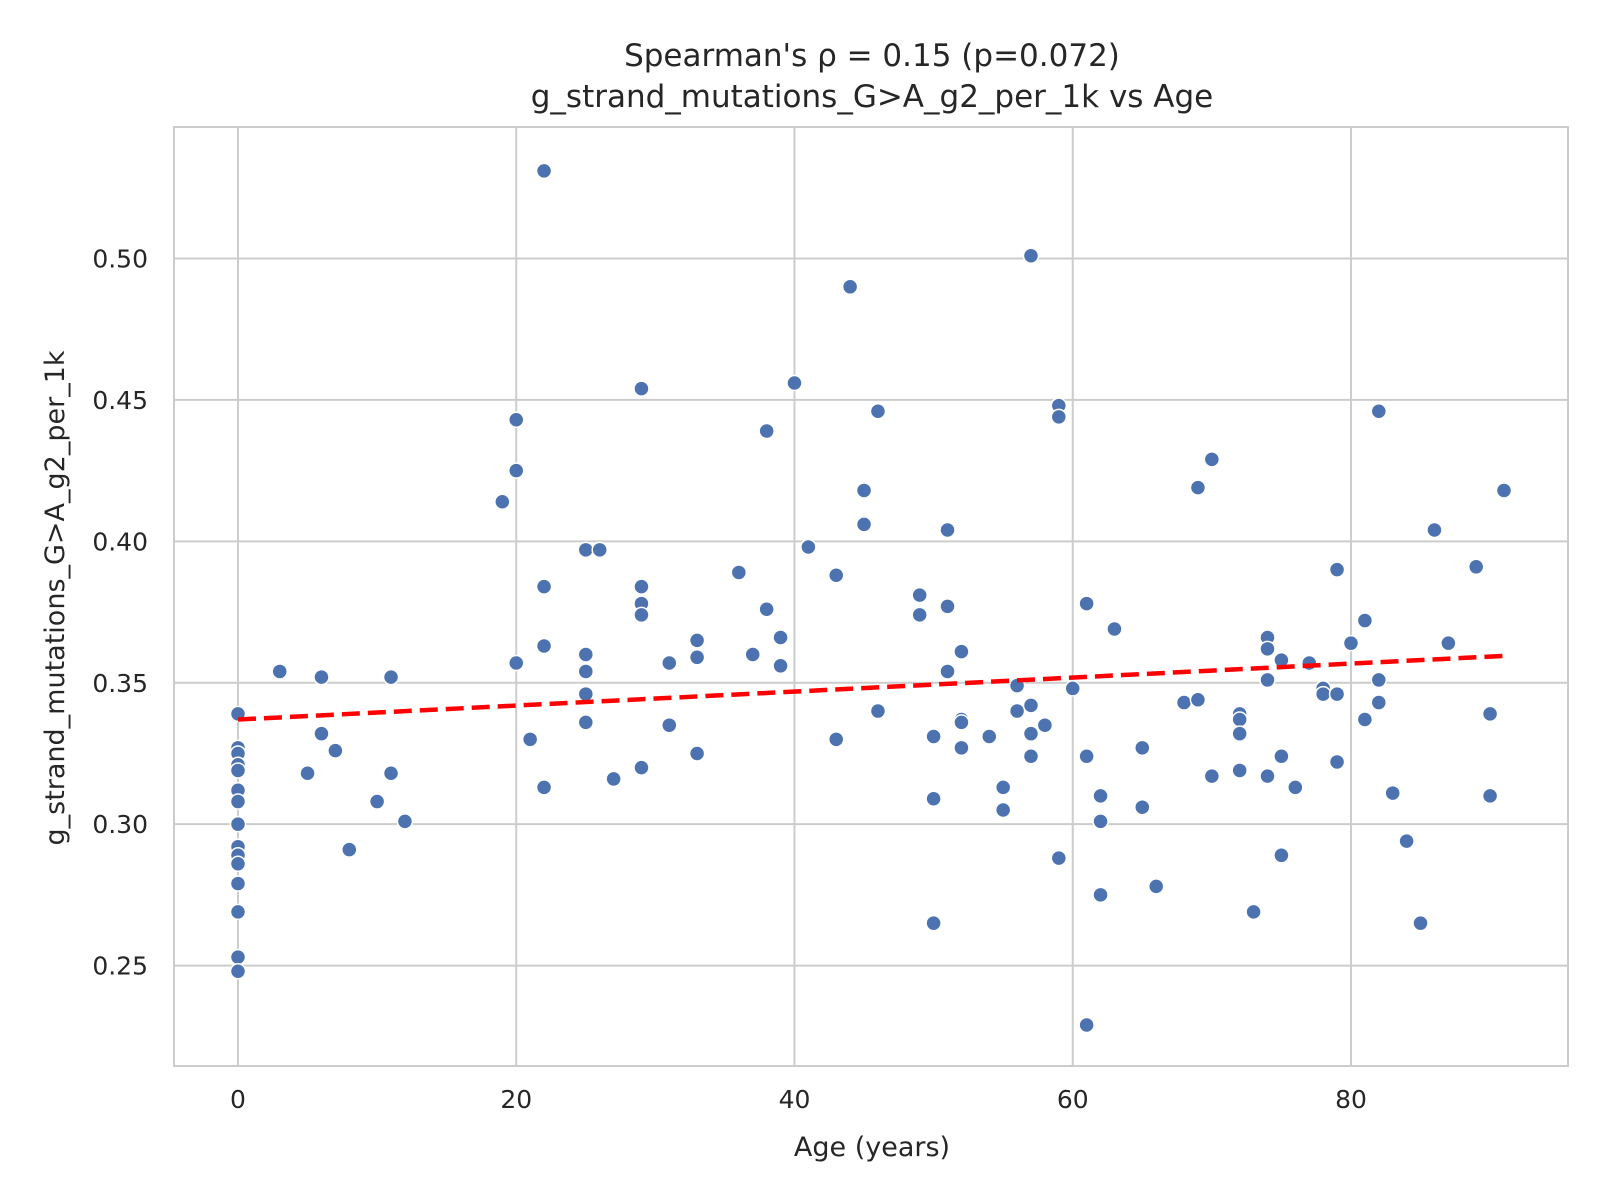  Describe the element at coordinates (516, 1099) in the screenshot. I see `x-tick-label: 20` at that location.